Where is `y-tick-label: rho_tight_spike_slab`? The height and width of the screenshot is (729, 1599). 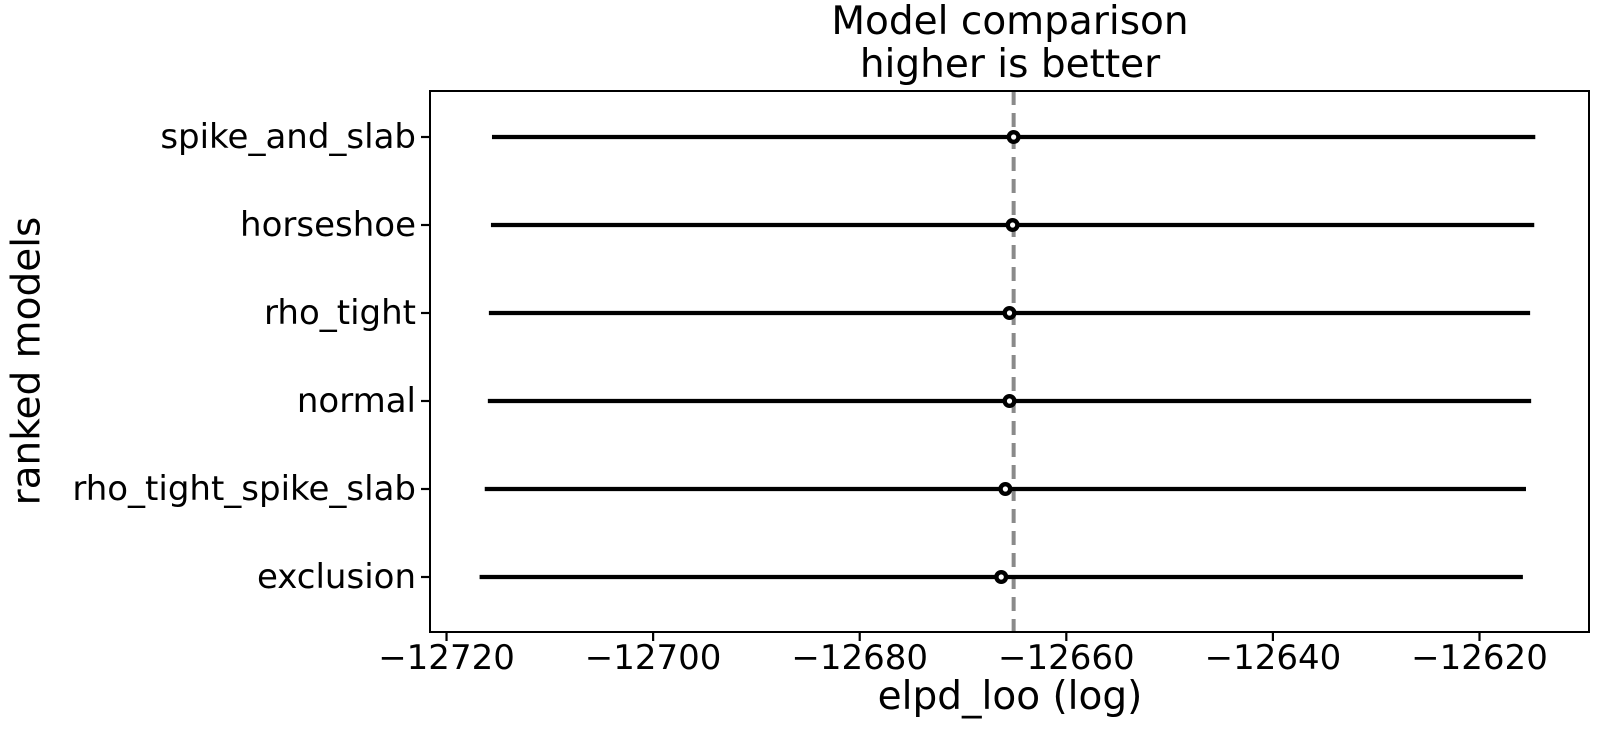 y-tick-label: rho_tight_spike_slab is located at coordinates (244, 489).